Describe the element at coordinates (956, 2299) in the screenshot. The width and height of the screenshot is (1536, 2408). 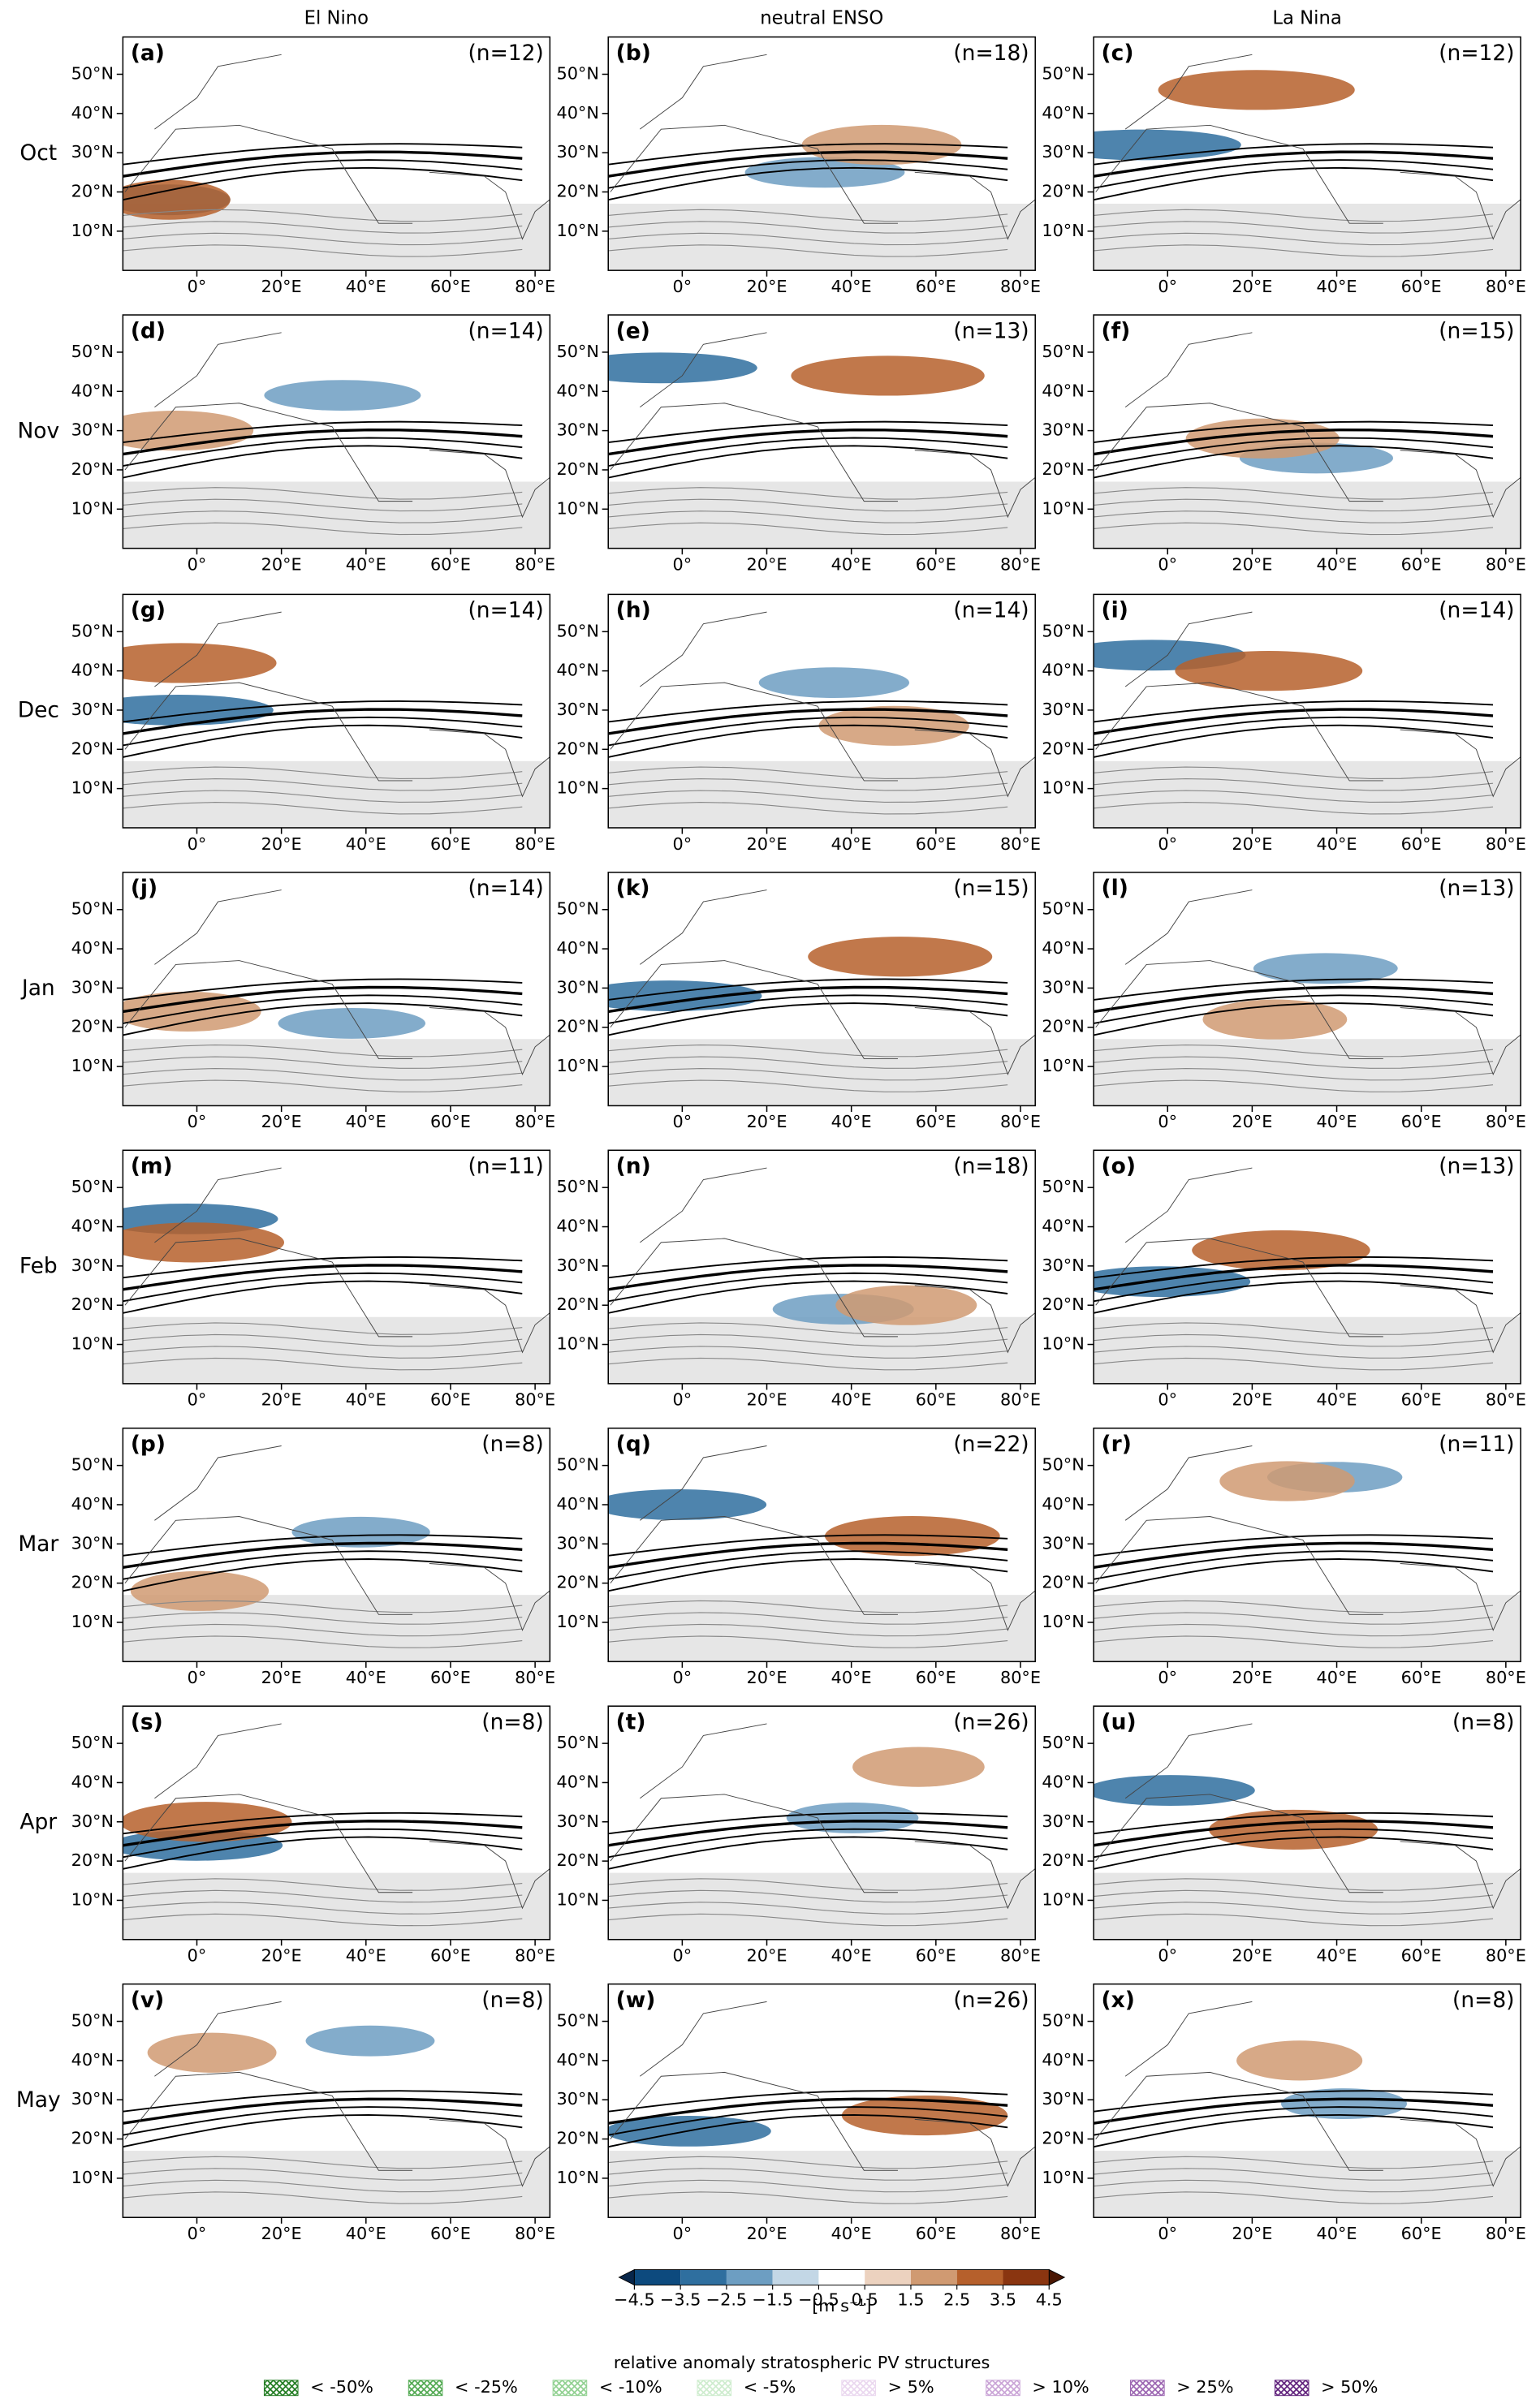
I see `colorbar-tick-label: 2.5` at that location.